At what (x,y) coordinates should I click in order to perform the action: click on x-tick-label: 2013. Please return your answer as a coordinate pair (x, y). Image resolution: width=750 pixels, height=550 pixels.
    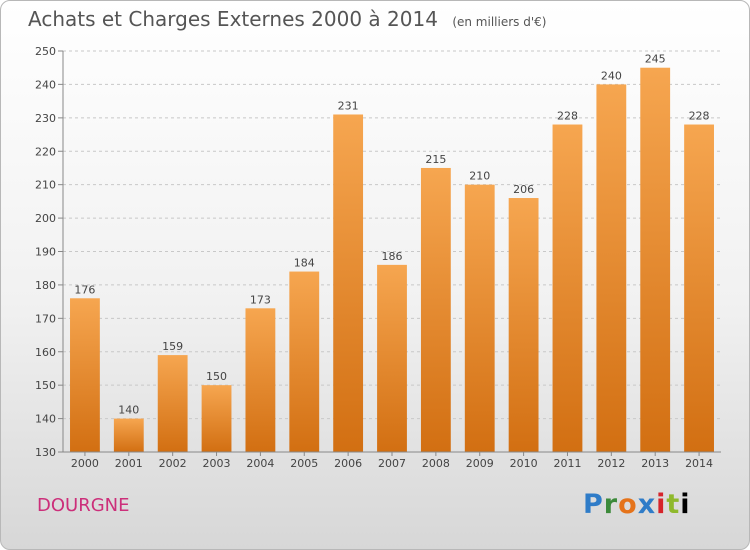
    Looking at the image, I should click on (655, 463).